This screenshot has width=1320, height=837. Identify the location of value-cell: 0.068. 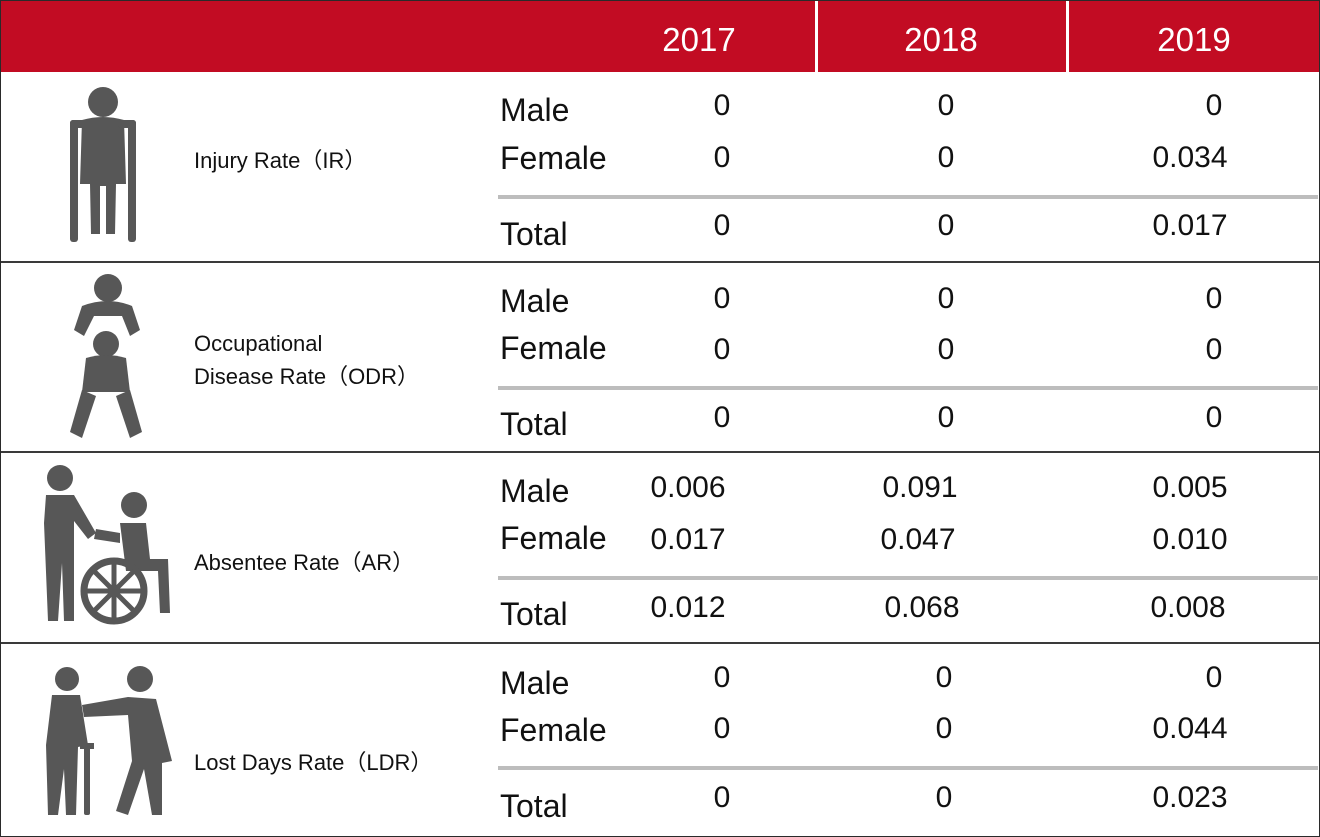
(922, 607).